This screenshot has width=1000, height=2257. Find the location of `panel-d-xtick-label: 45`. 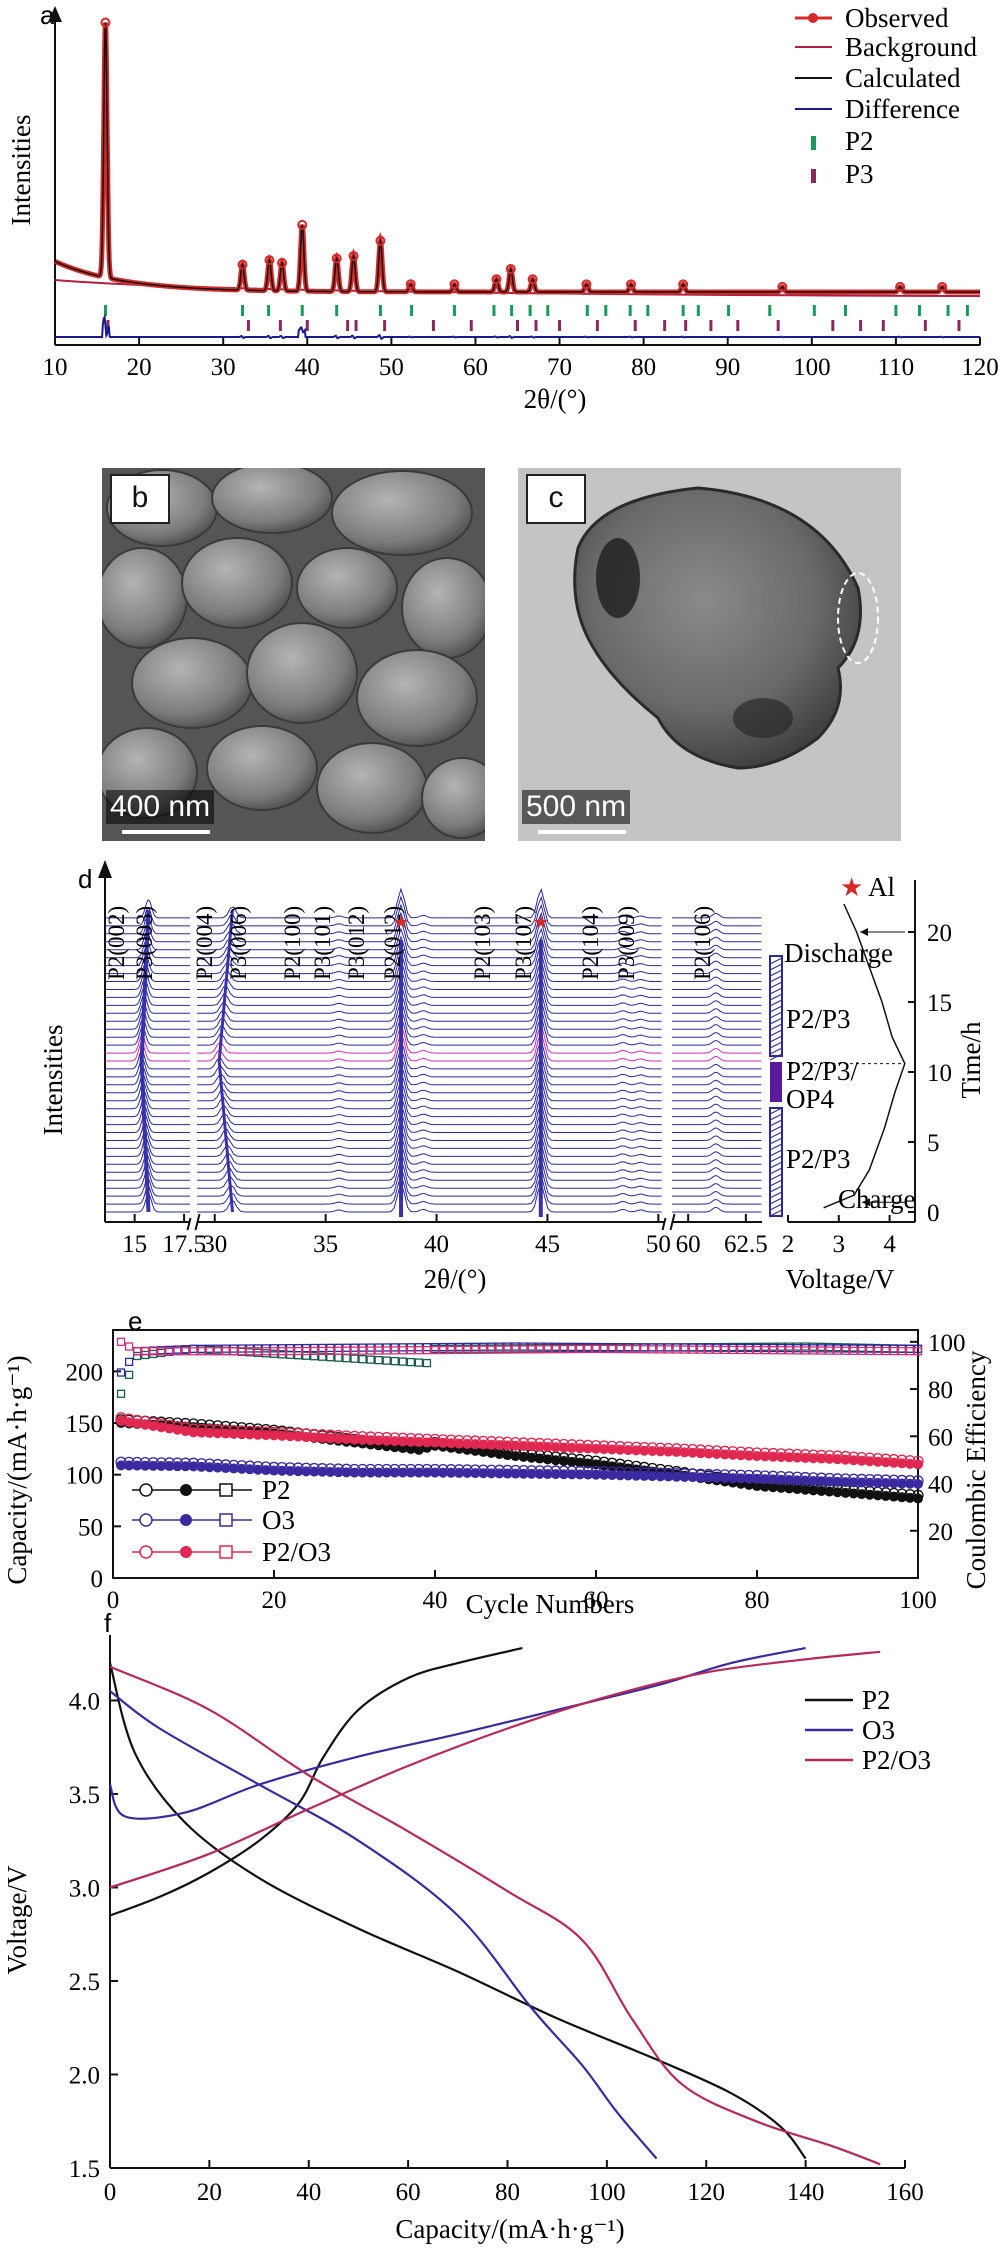

panel-d-xtick-label: 45 is located at coordinates (547, 1244).